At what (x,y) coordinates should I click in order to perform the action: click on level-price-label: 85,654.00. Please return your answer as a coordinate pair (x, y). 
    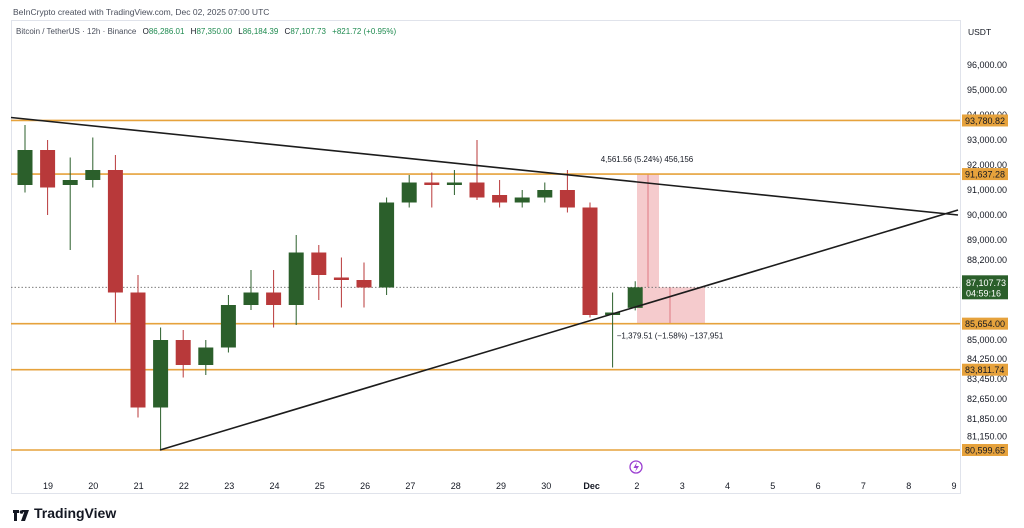
    Looking at the image, I should click on (985, 324).